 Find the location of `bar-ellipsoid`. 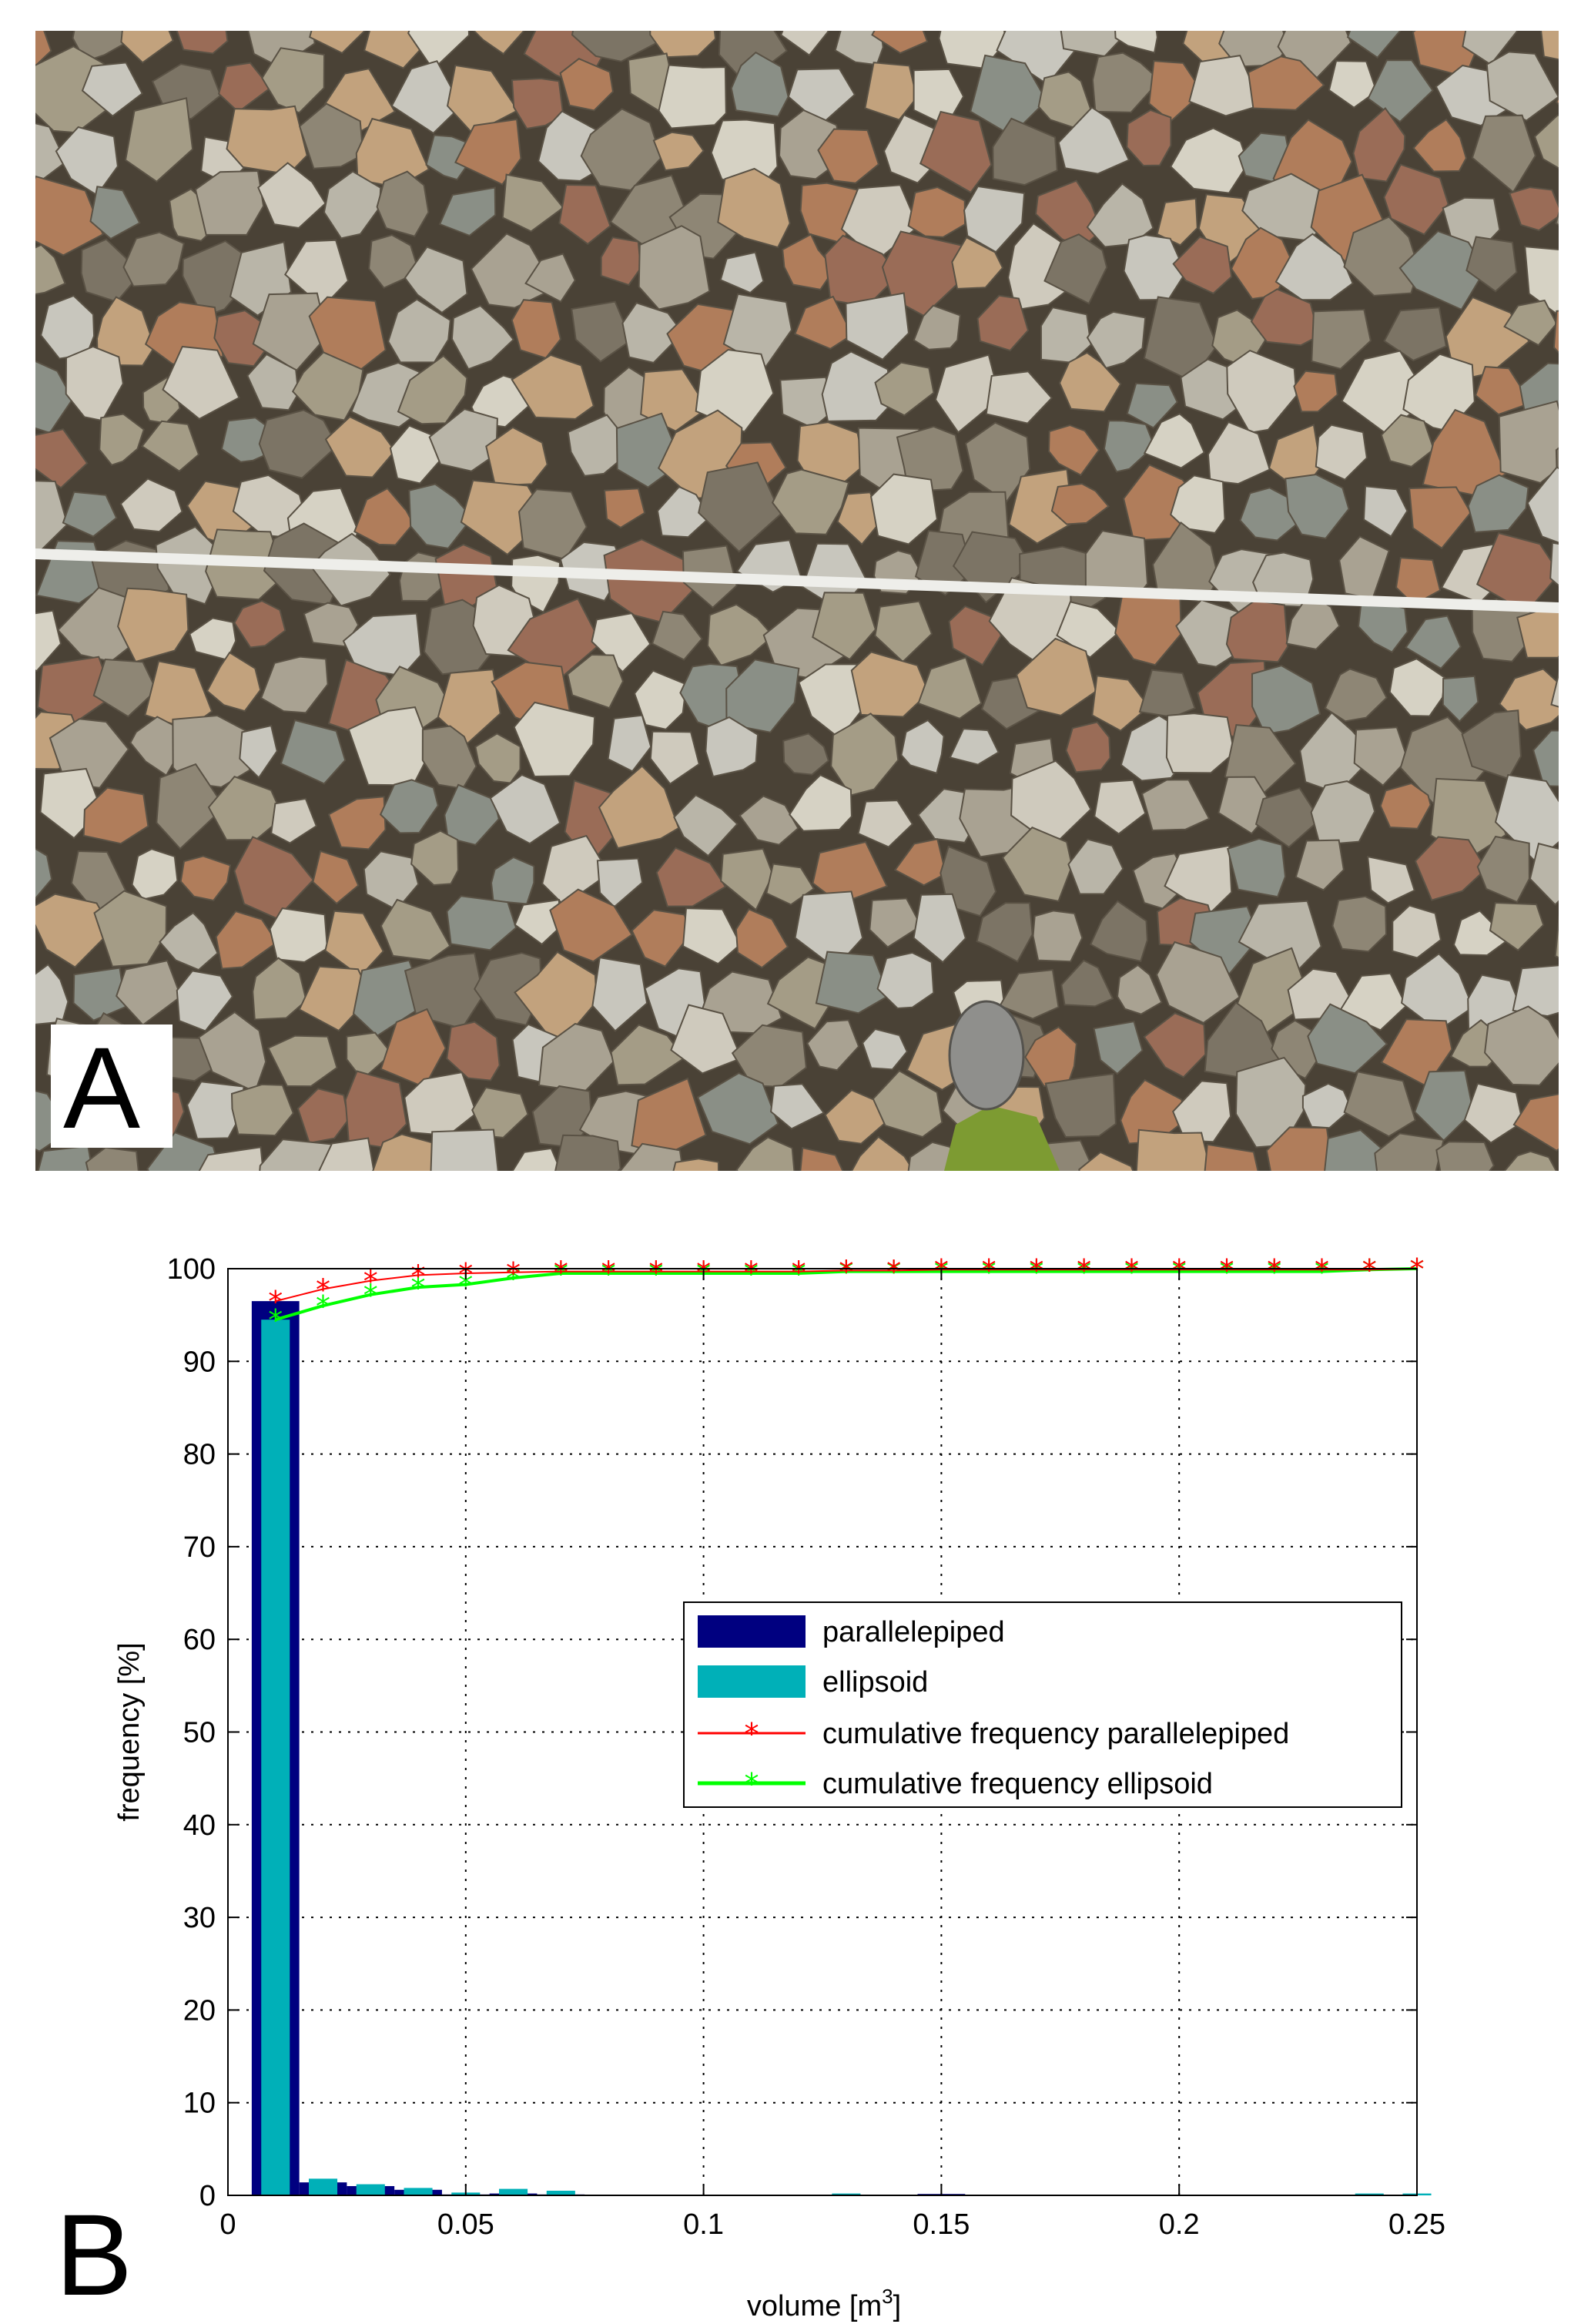

bar-ellipsoid is located at coordinates (513, 2191).